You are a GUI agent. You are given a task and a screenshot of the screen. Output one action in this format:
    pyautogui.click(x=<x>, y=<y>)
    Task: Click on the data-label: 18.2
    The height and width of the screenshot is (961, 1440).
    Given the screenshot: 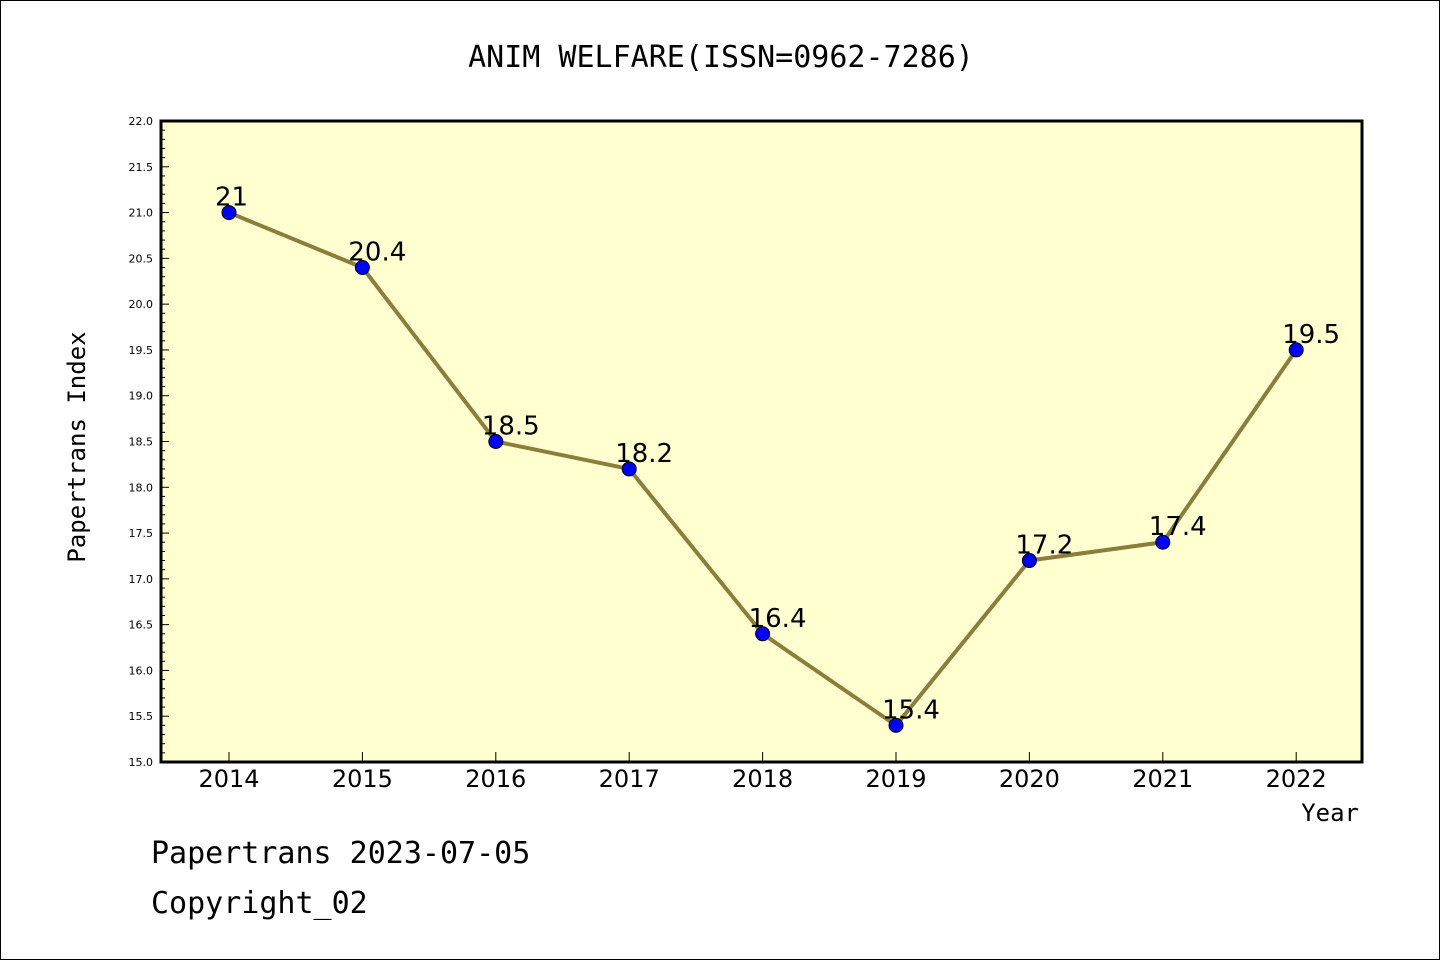 What is the action you would take?
    pyautogui.click(x=644, y=454)
    